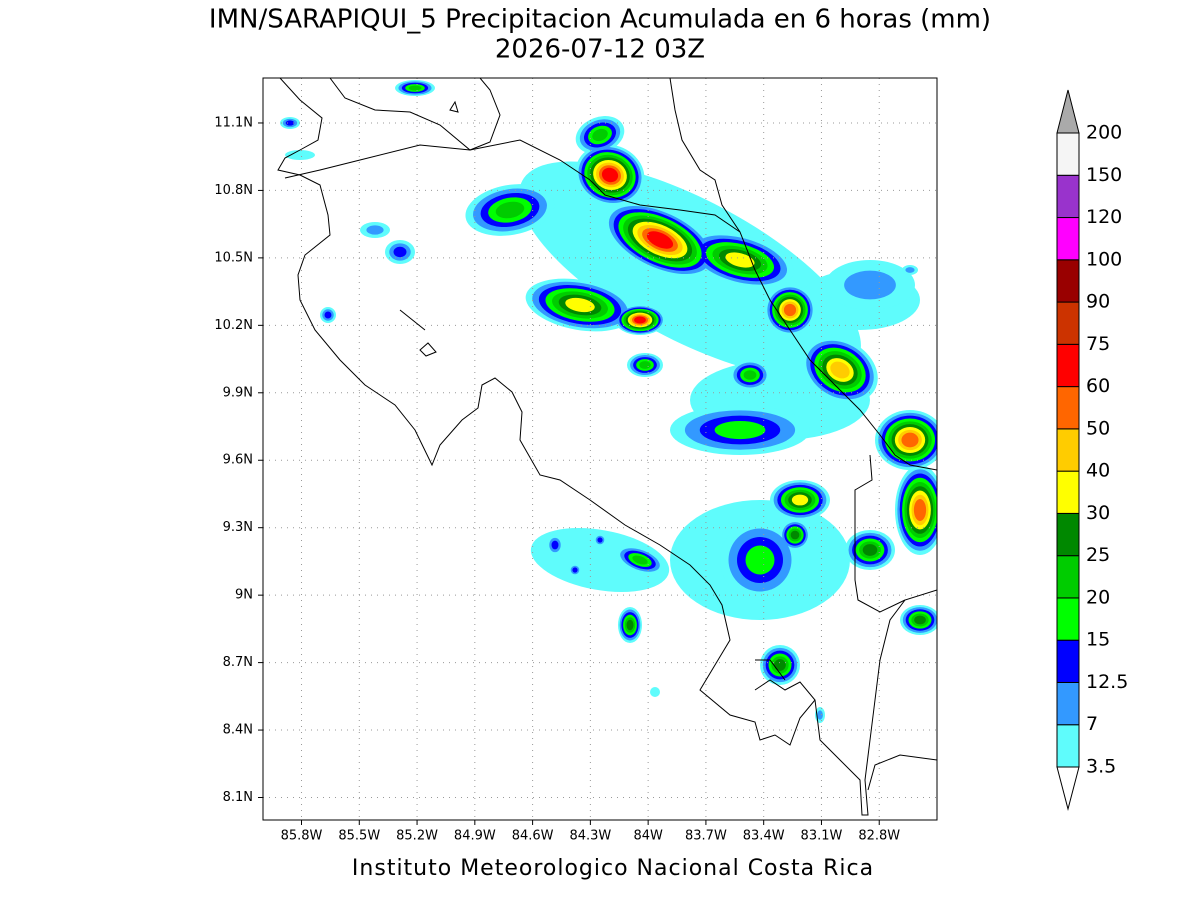 The image size is (1200, 904). I want to click on x-tick-label: 83.4W, so click(764, 836).